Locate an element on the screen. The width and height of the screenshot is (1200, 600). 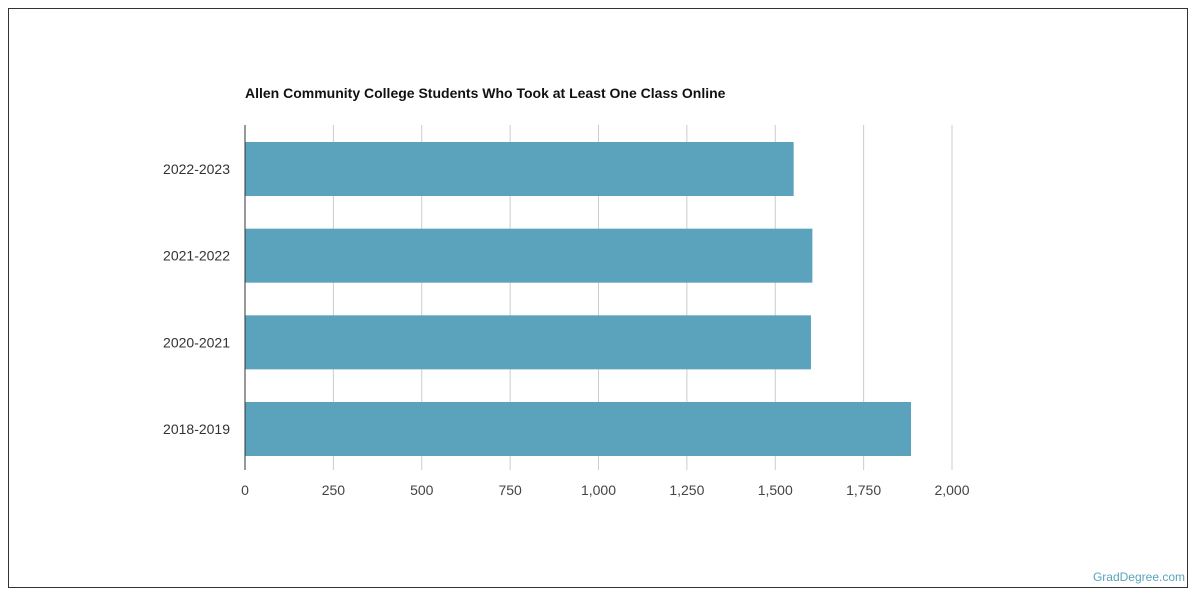
x-tick-label: 1,250 is located at coordinates (686, 490).